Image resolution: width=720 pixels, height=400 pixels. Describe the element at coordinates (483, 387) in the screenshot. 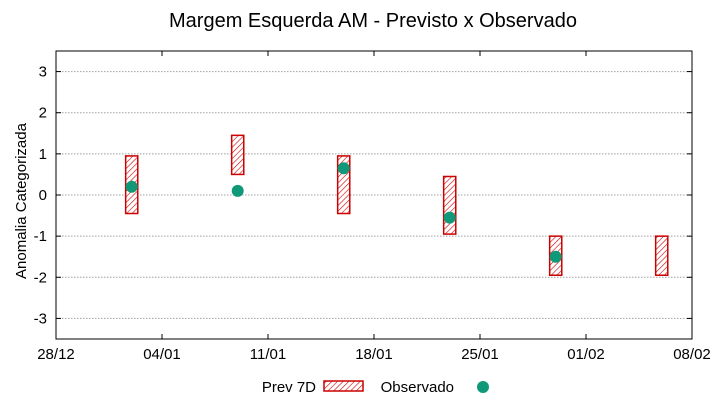

I see `legend-swatch-observed` at that location.